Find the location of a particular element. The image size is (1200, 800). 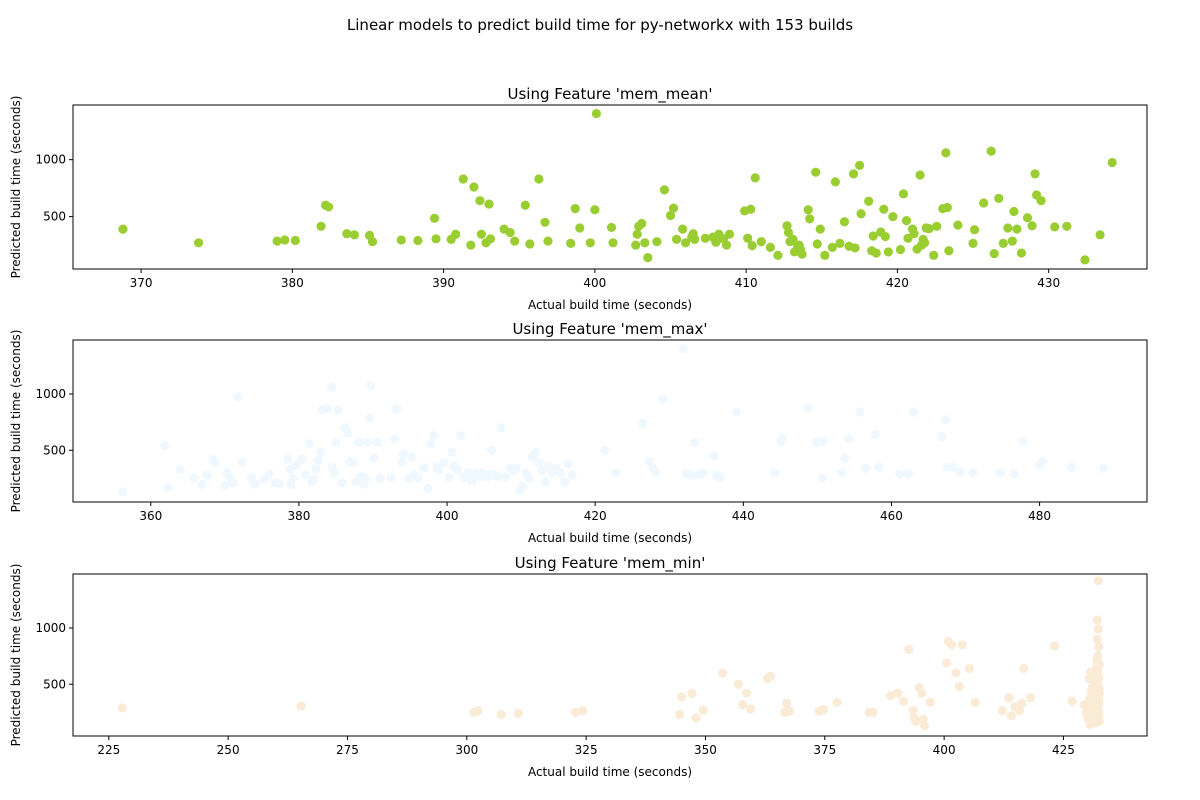

x-tick-label: 360 is located at coordinates (150, 516).